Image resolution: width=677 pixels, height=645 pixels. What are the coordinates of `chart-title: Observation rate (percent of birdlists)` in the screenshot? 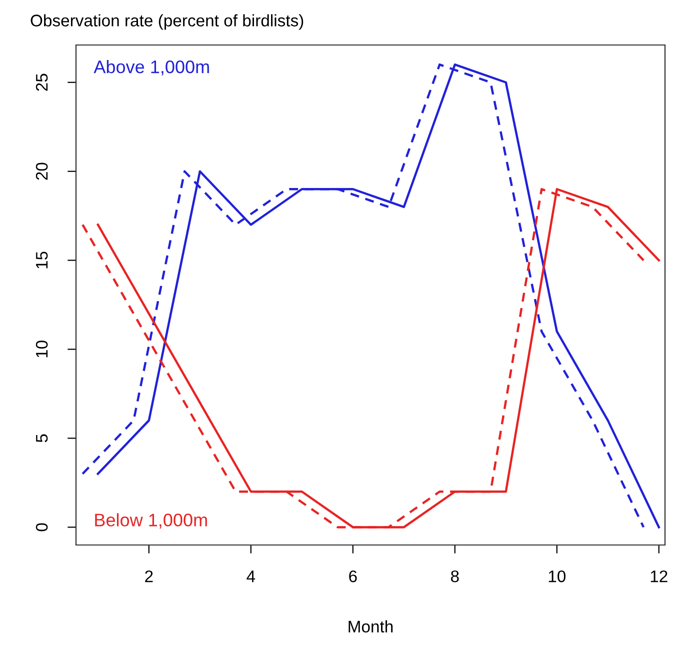 It's located at (167, 22).